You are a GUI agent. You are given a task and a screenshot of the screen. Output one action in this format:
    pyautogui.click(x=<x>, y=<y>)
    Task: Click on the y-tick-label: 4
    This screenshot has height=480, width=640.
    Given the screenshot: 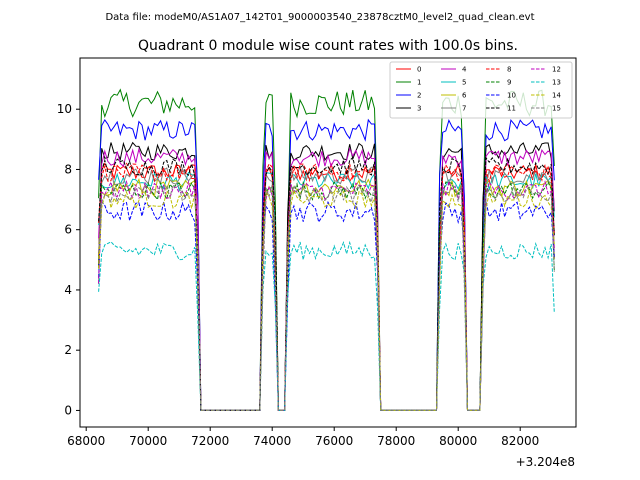 What is the action you would take?
    pyautogui.click(x=68, y=290)
    